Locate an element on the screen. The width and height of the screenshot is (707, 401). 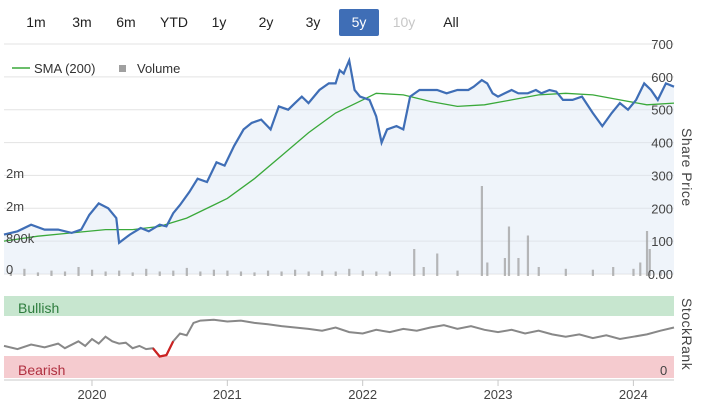
range-selector: 1m 3m 6m YTD 1y 2y 3y 5y 10y All is located at coordinates (353, 22).